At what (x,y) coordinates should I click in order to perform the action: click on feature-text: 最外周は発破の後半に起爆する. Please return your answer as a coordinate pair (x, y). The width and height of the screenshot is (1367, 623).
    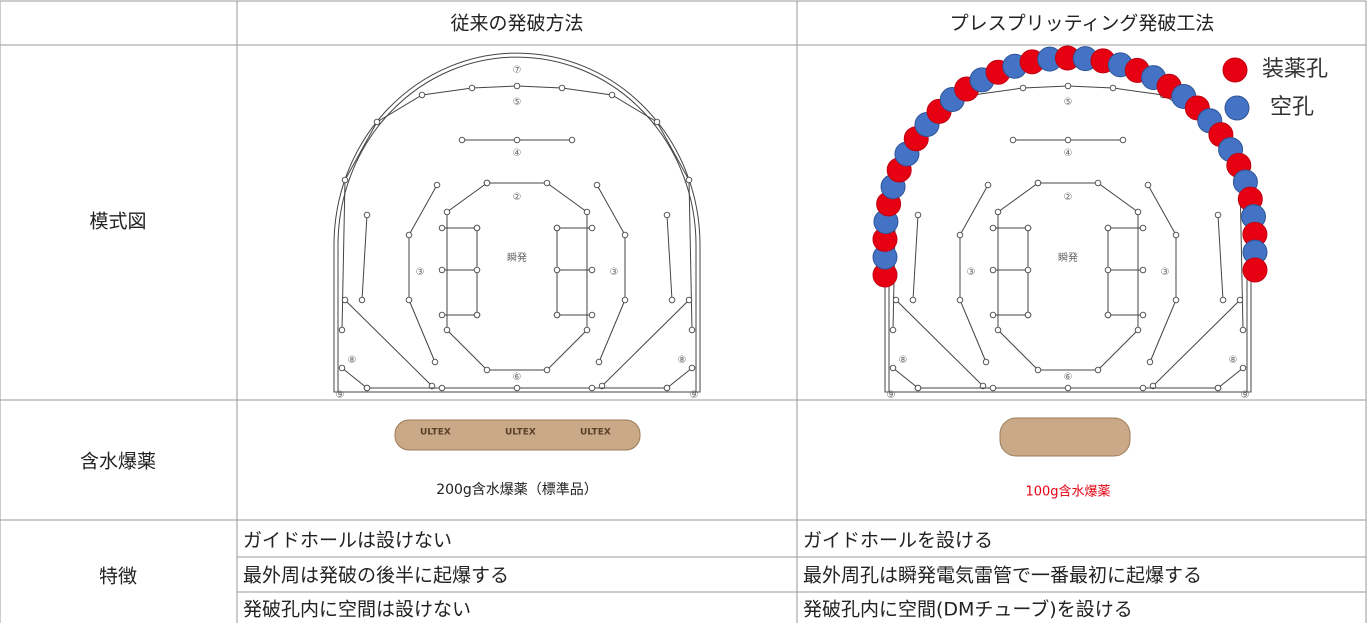
    Looking at the image, I should click on (376, 576).